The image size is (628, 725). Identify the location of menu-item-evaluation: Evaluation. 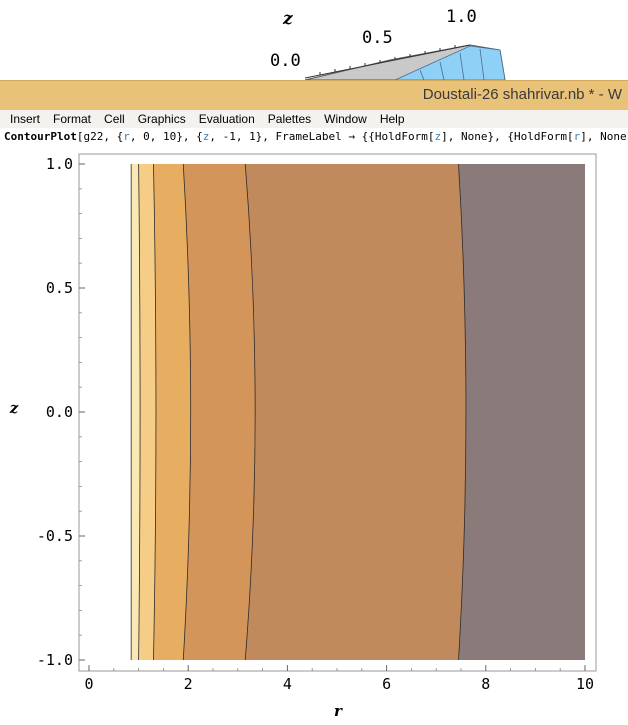
(226, 119).